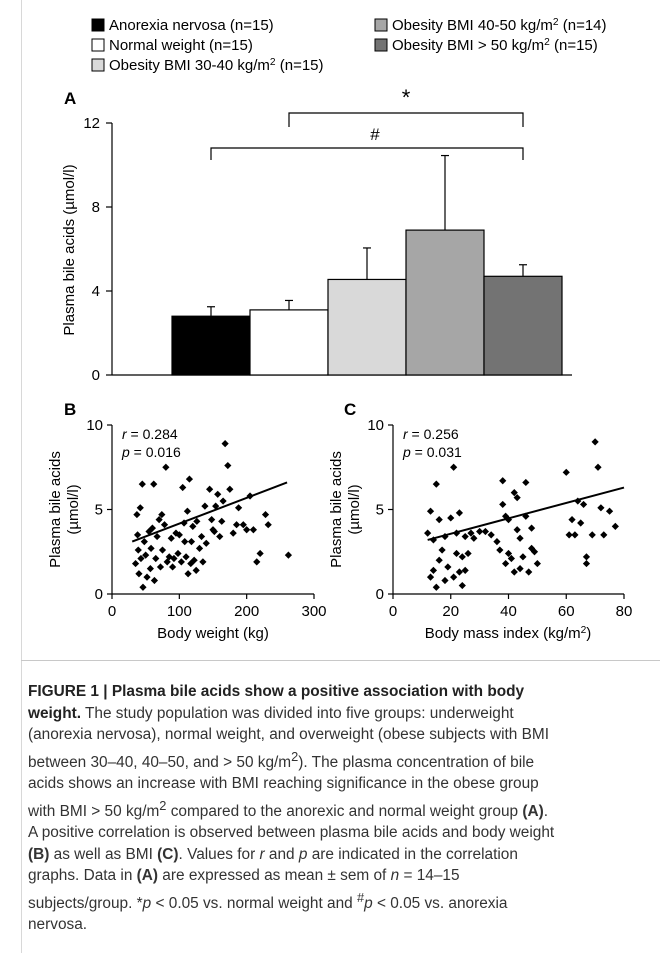 The height and width of the screenshot is (953, 667). Describe the element at coordinates (624, 611) in the screenshot. I see `x-tick-label: 80` at that location.